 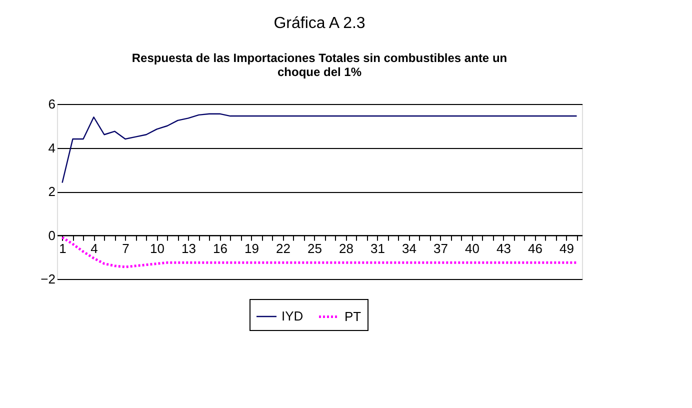 What do you see at coordinates (52, 148) in the screenshot?
I see `y-tick-label: 4` at bounding box center [52, 148].